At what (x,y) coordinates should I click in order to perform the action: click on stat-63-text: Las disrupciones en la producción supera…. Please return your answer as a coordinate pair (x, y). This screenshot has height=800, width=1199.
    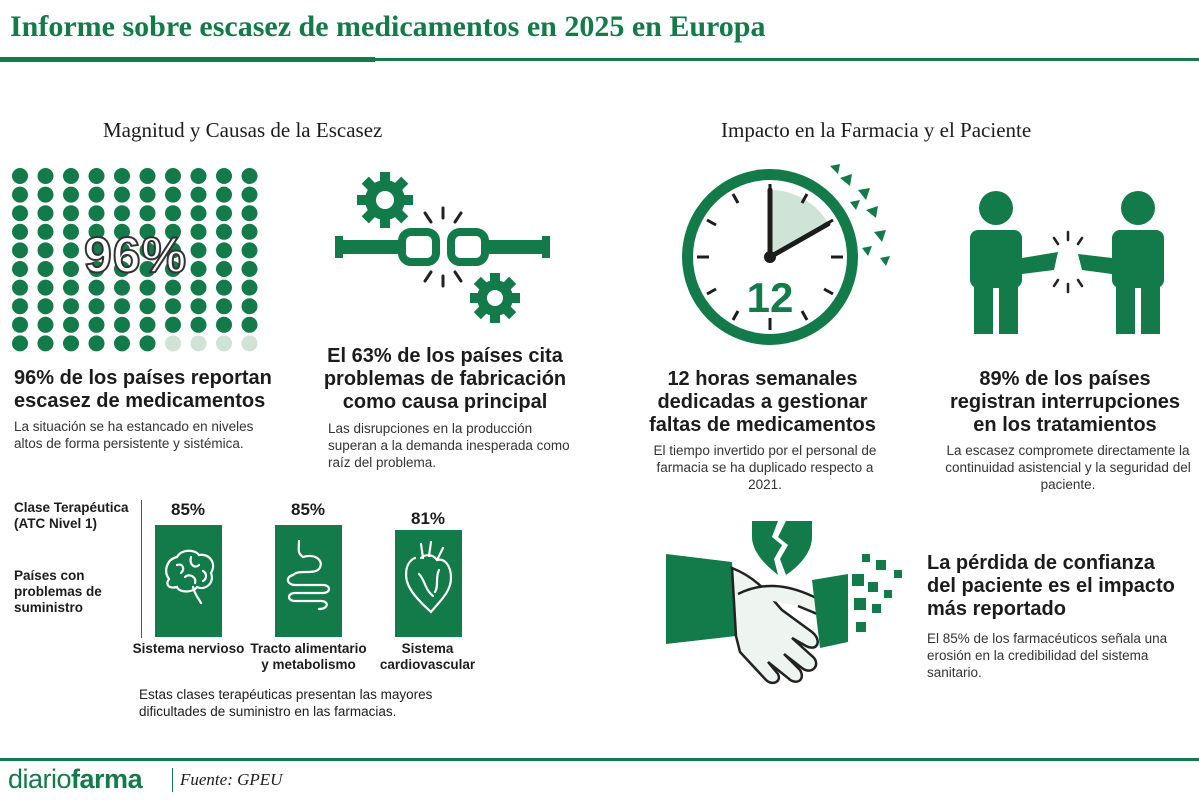
    Looking at the image, I should click on (449, 445).